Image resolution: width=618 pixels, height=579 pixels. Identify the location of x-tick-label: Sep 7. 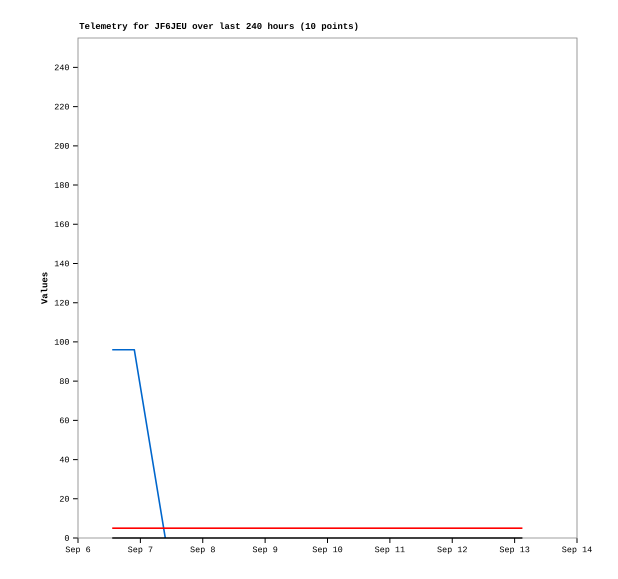
(140, 550).